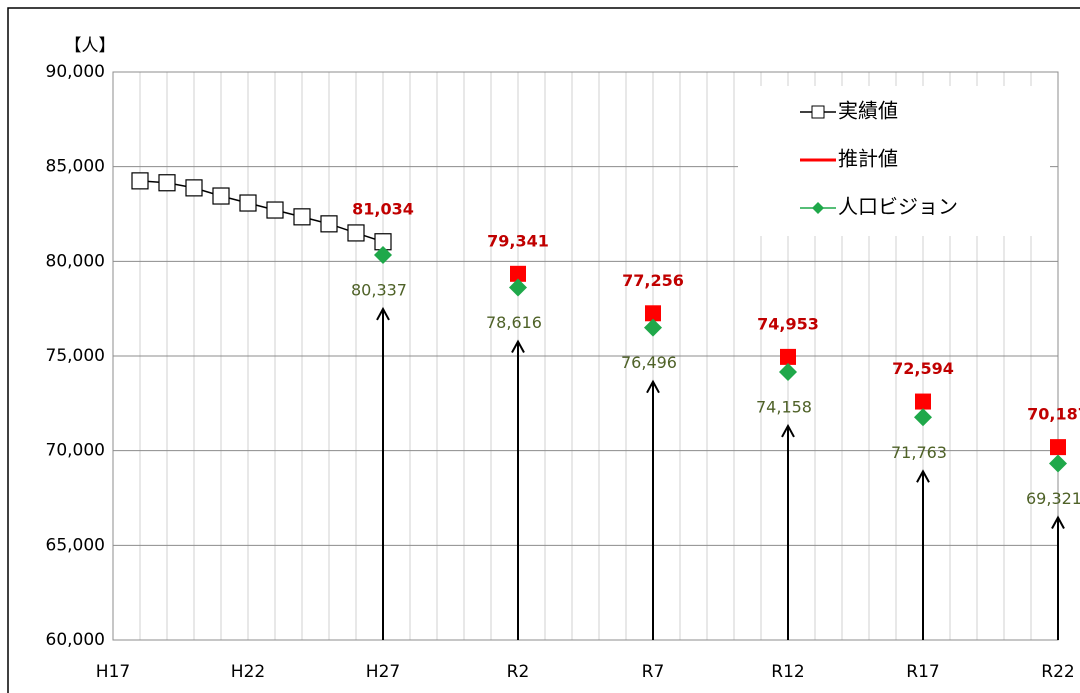 The width and height of the screenshot is (1080, 693). Describe the element at coordinates (514, 322) in the screenshot. I see `data-label: 78,616` at that location.